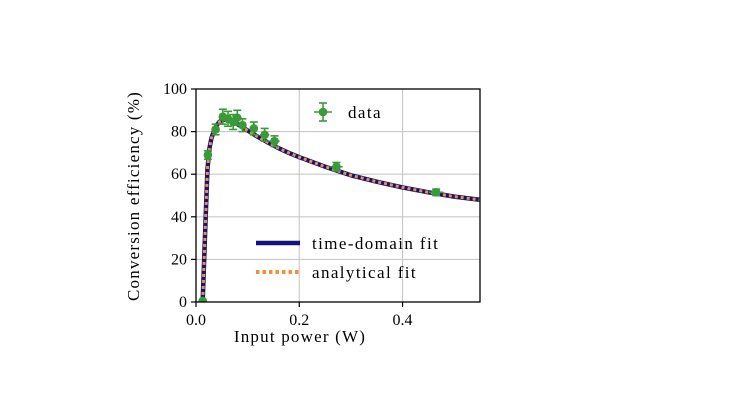  Describe the element at coordinates (183, 302) in the screenshot. I see `y-tick-label: 0` at that location.